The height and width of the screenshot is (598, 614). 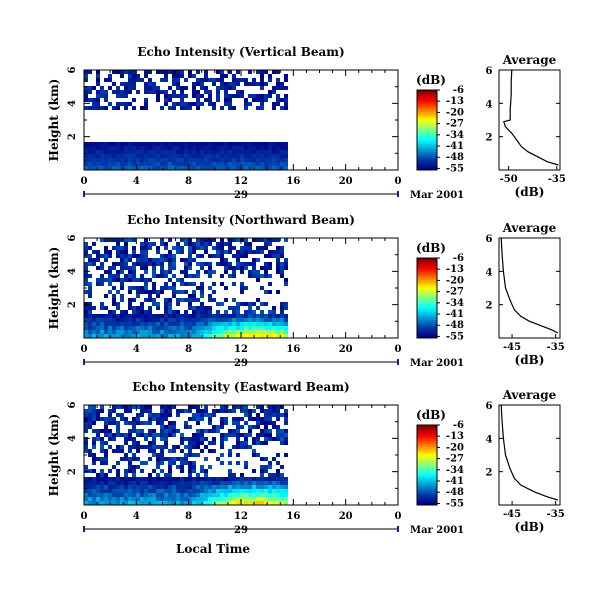 What do you see at coordinates (188, 516) in the screenshot?
I see `x-tick-label: 8` at bounding box center [188, 516].